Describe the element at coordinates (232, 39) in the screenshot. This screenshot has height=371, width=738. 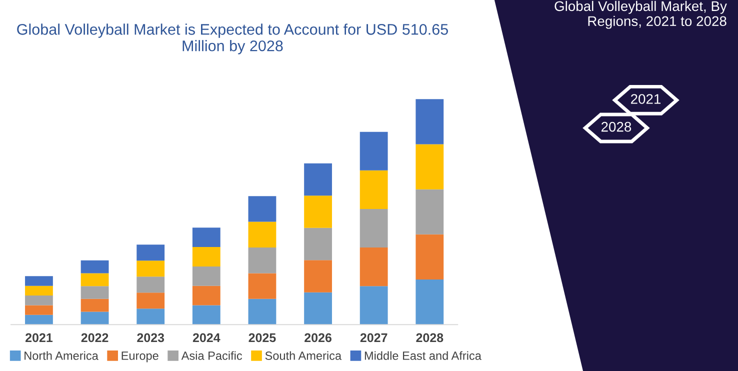
I see `chart-title: Global Volleyball Market is Expected to Account for USD 510.65 Million by 2028` at that location.